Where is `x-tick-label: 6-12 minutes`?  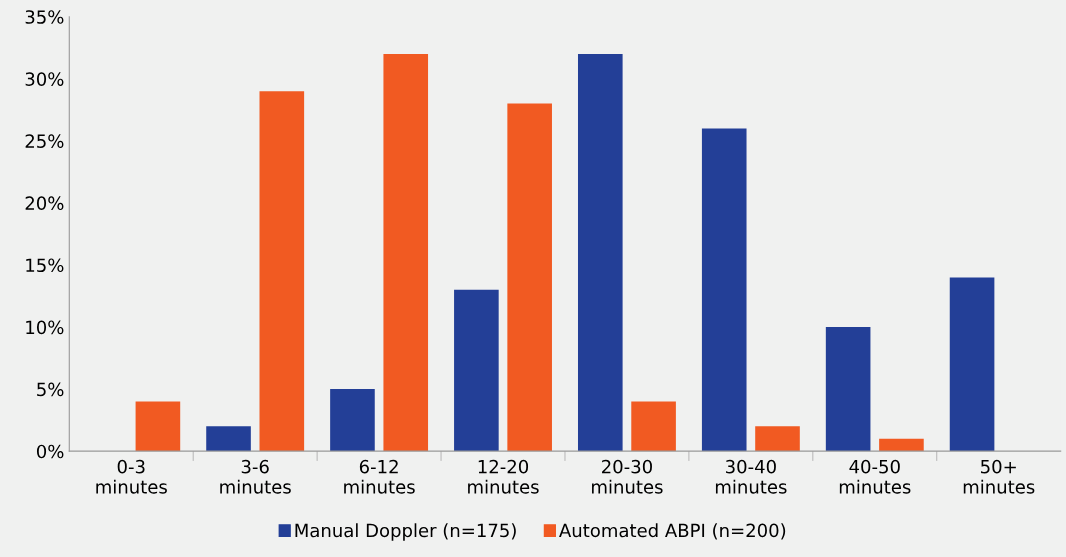
x-tick-label: 6-12 minutes is located at coordinates (379, 476).